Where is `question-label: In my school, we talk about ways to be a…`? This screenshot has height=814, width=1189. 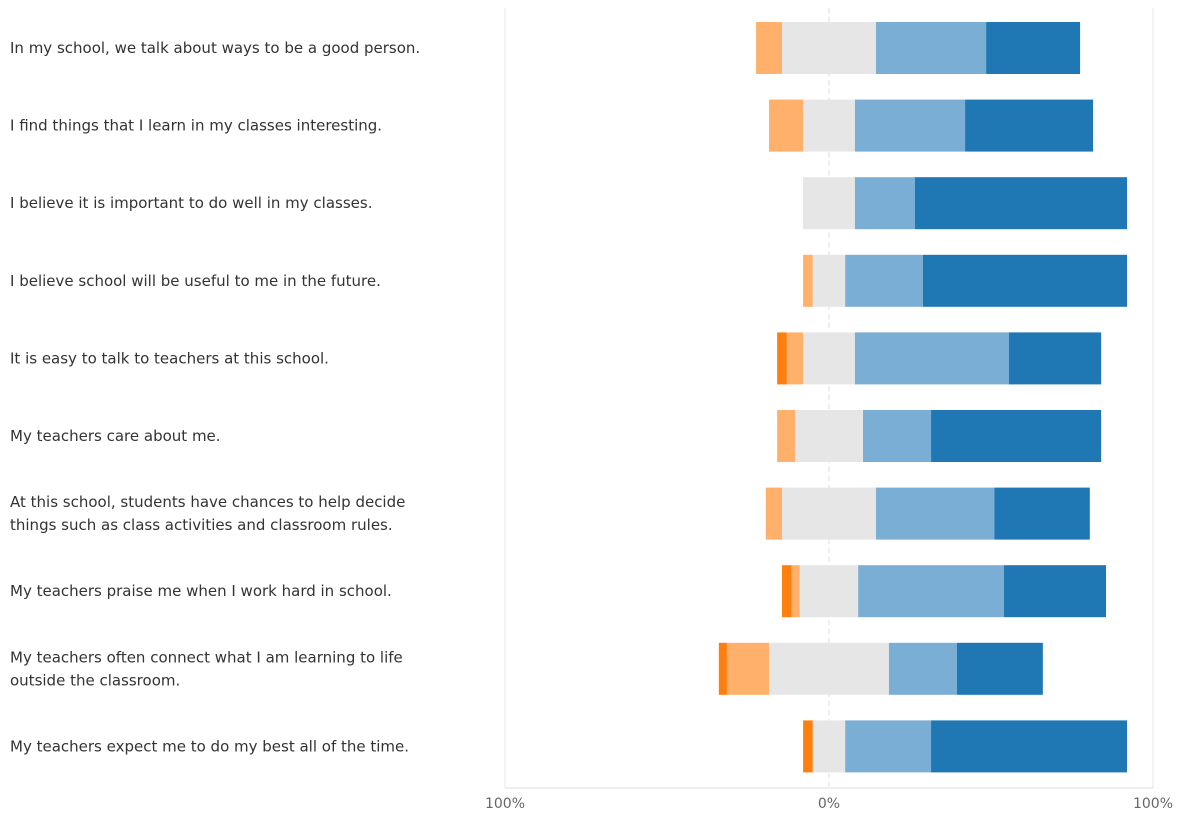
question-label: In my school, we talk about ways to be a… is located at coordinates (215, 48).